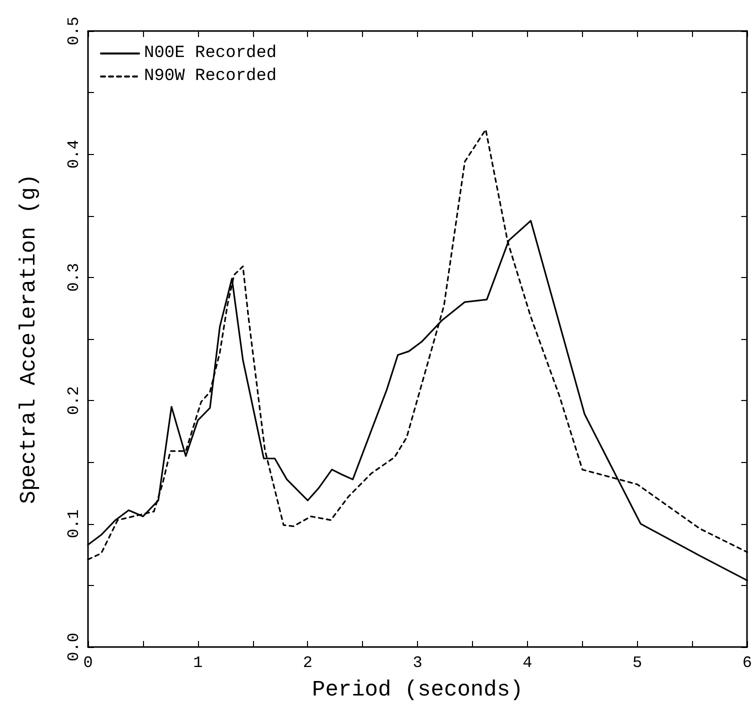  Describe the element at coordinates (527, 663) in the screenshot. I see `x-tick-label: 4` at that location.